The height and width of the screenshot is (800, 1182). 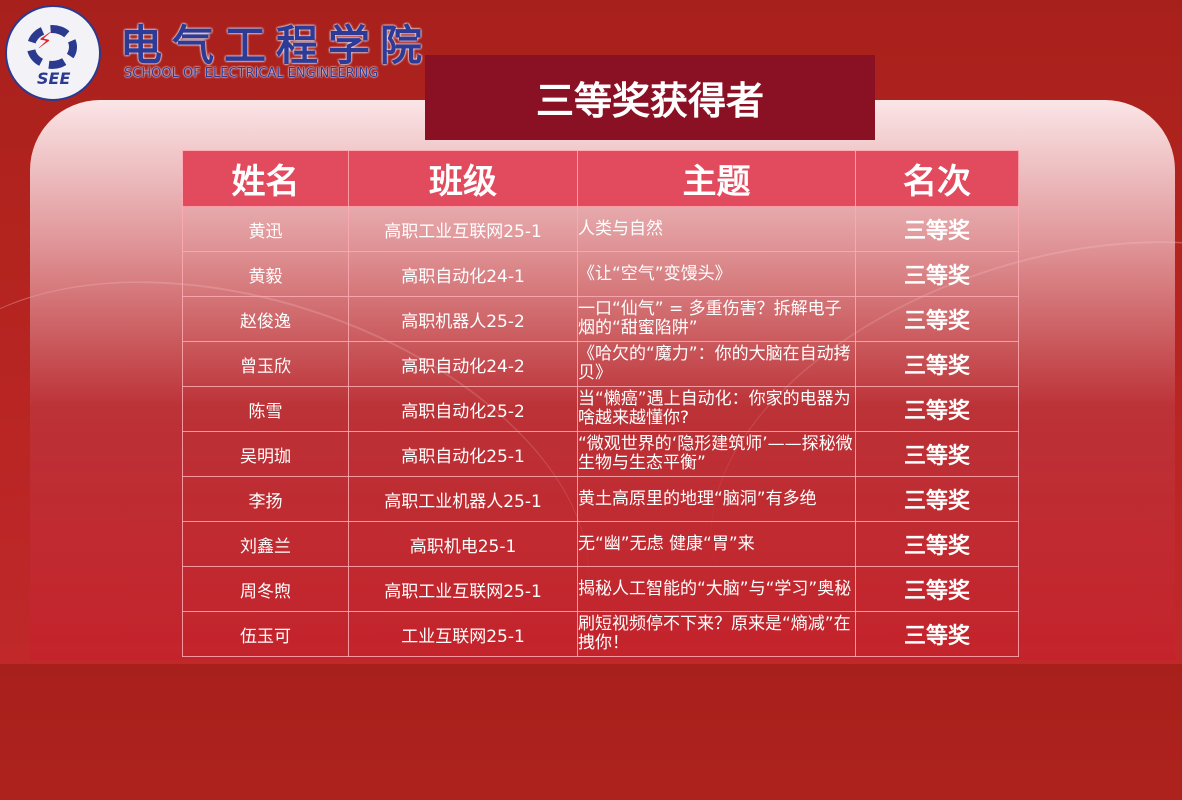 I want to click on lightning-icon: ⚡, so click(x=45, y=41).